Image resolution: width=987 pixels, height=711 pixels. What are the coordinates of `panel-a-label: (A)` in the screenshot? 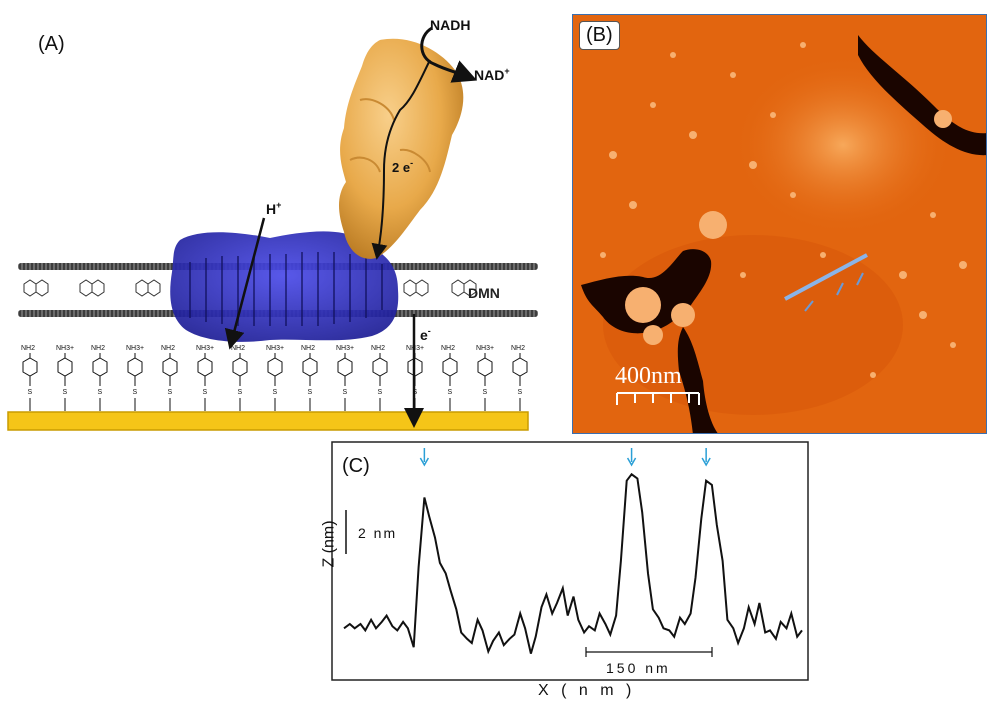 It's located at (51, 44).